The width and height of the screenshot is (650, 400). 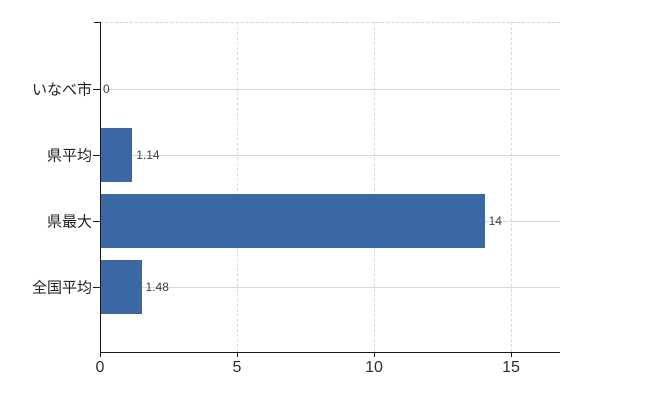 What do you see at coordinates (237, 367) in the screenshot?
I see `x-tick-label: 5` at bounding box center [237, 367].